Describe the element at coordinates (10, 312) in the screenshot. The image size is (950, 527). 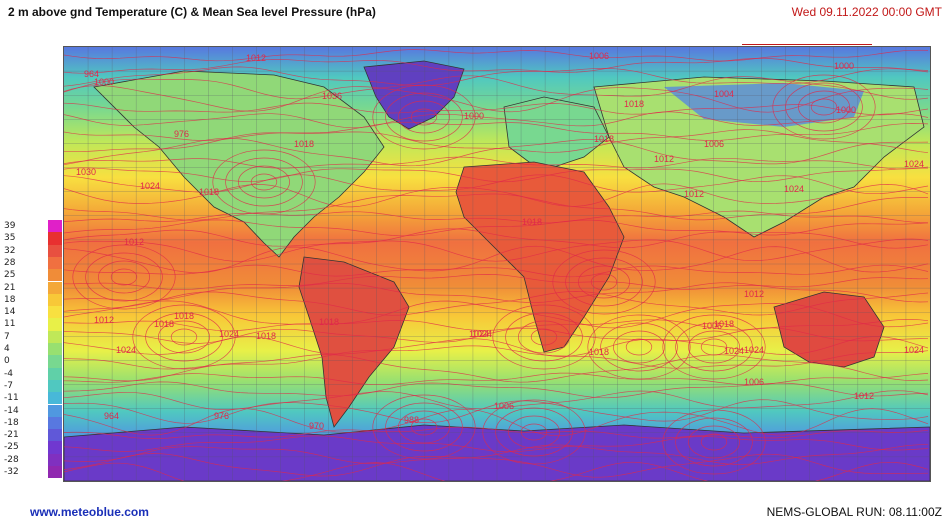
I see `legend-label: 14` at that location.